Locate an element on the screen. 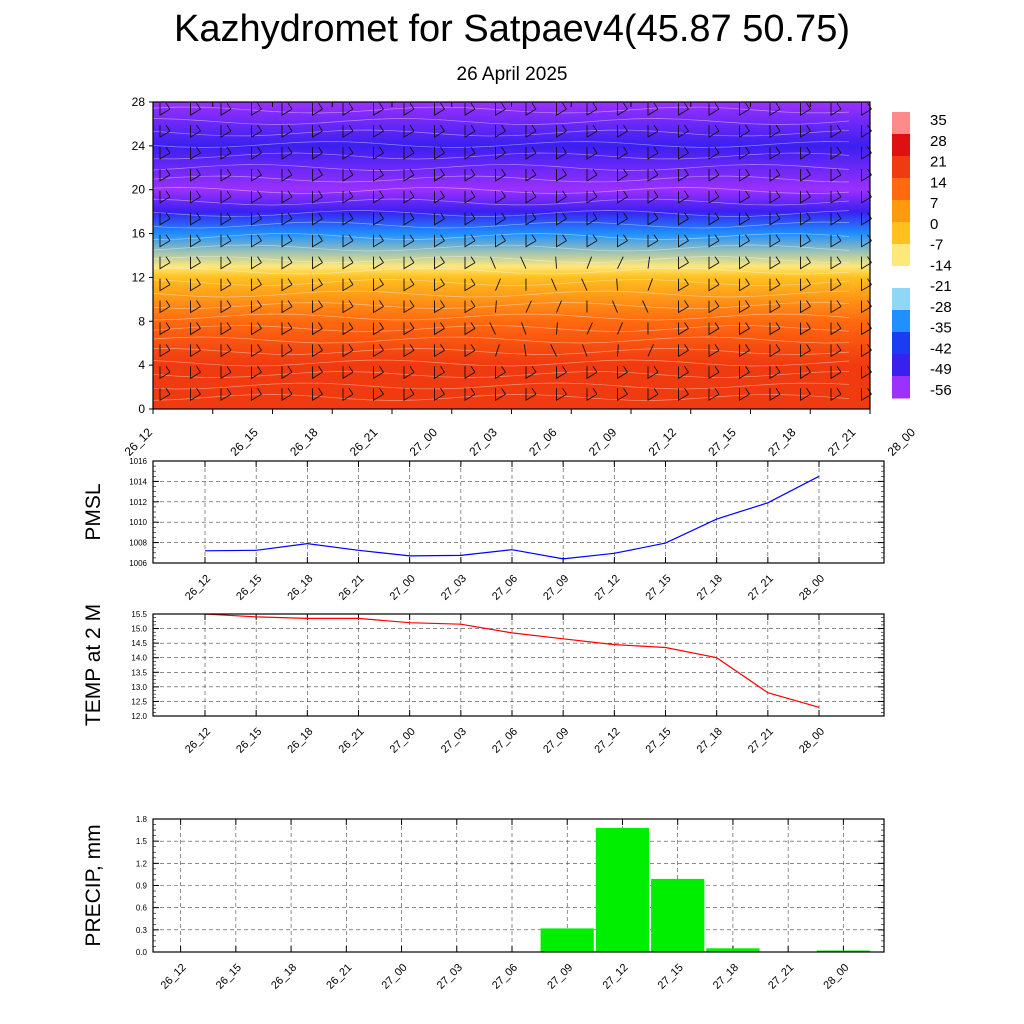 The height and width of the screenshot is (1024, 1024). y-tick-label: 1.8 is located at coordinates (142, 819).